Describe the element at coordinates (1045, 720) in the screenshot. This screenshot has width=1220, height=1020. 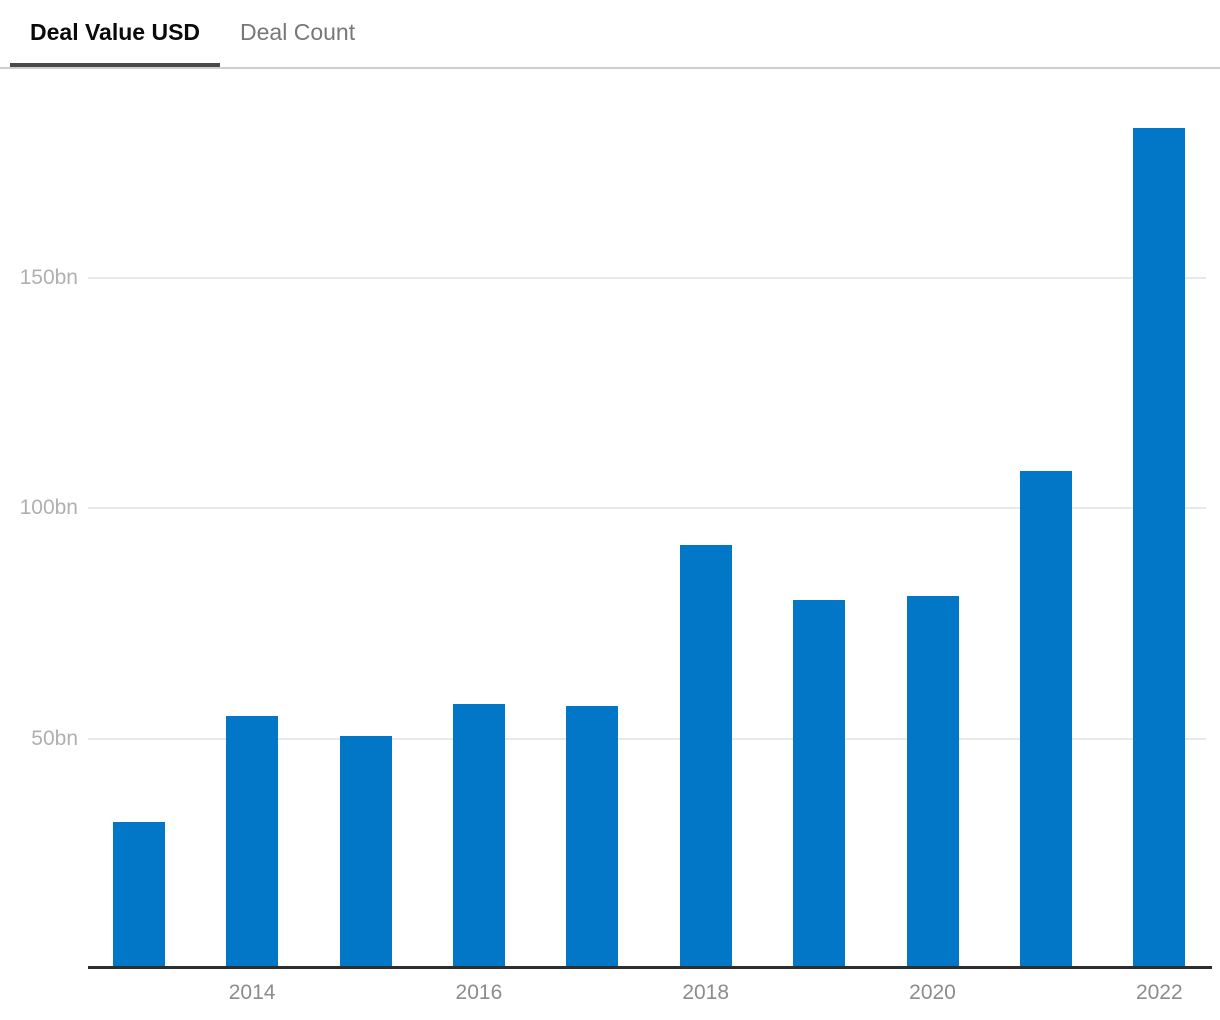
I see `bar-2021` at that location.